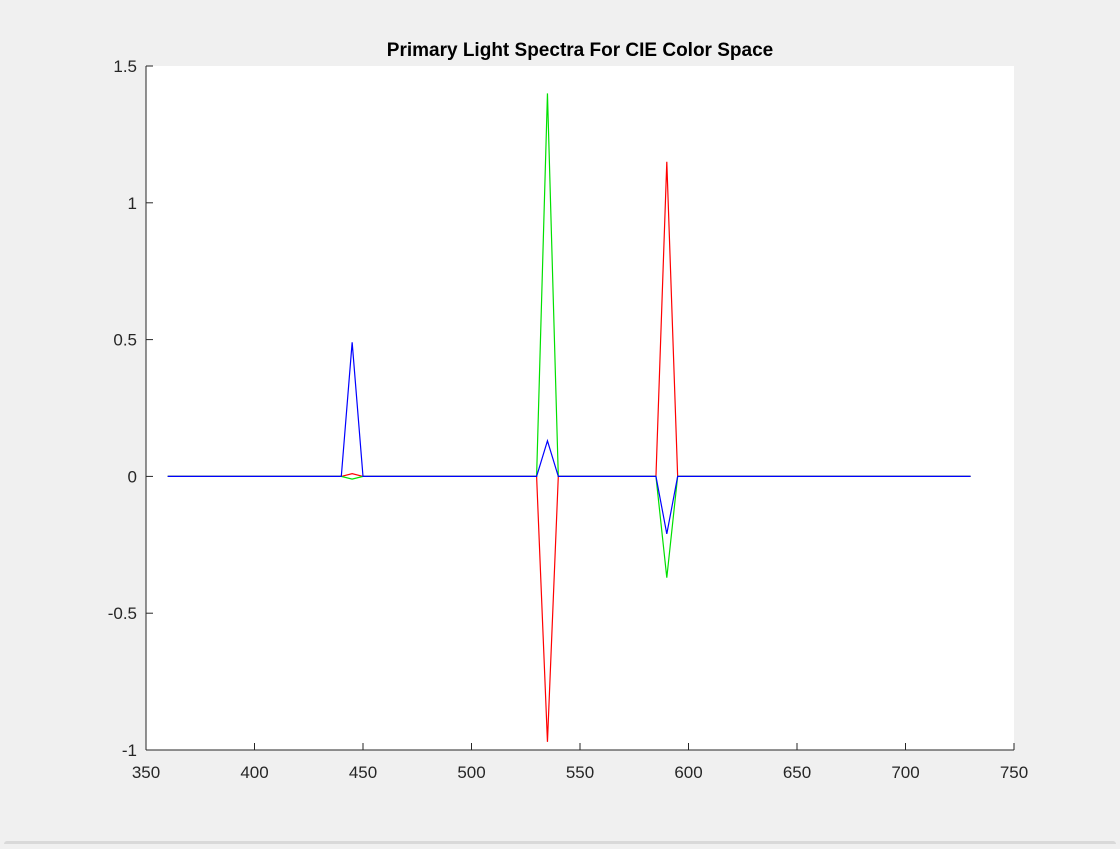 This screenshot has width=1120, height=849. Describe the element at coordinates (797, 772) in the screenshot. I see `x-tick-label: 650` at that location.